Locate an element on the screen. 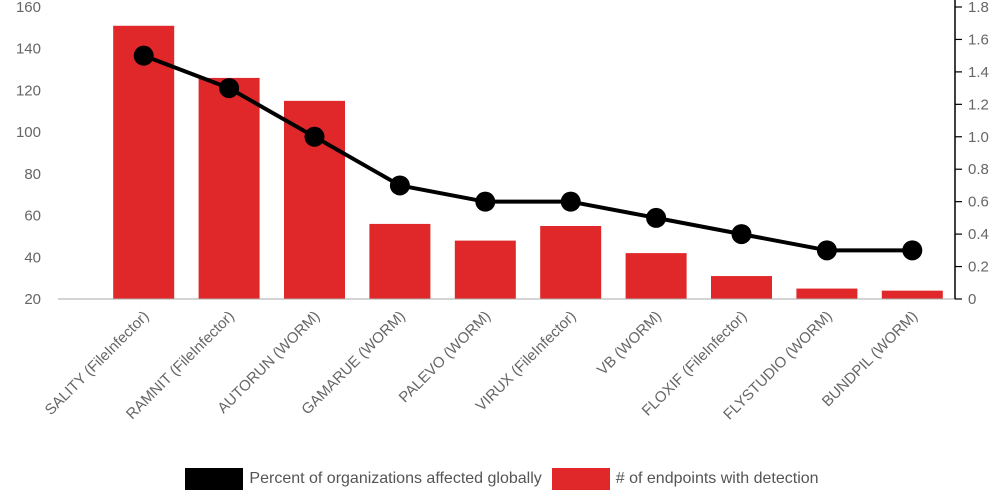  left-tick-label: 40 is located at coordinates (32, 257).